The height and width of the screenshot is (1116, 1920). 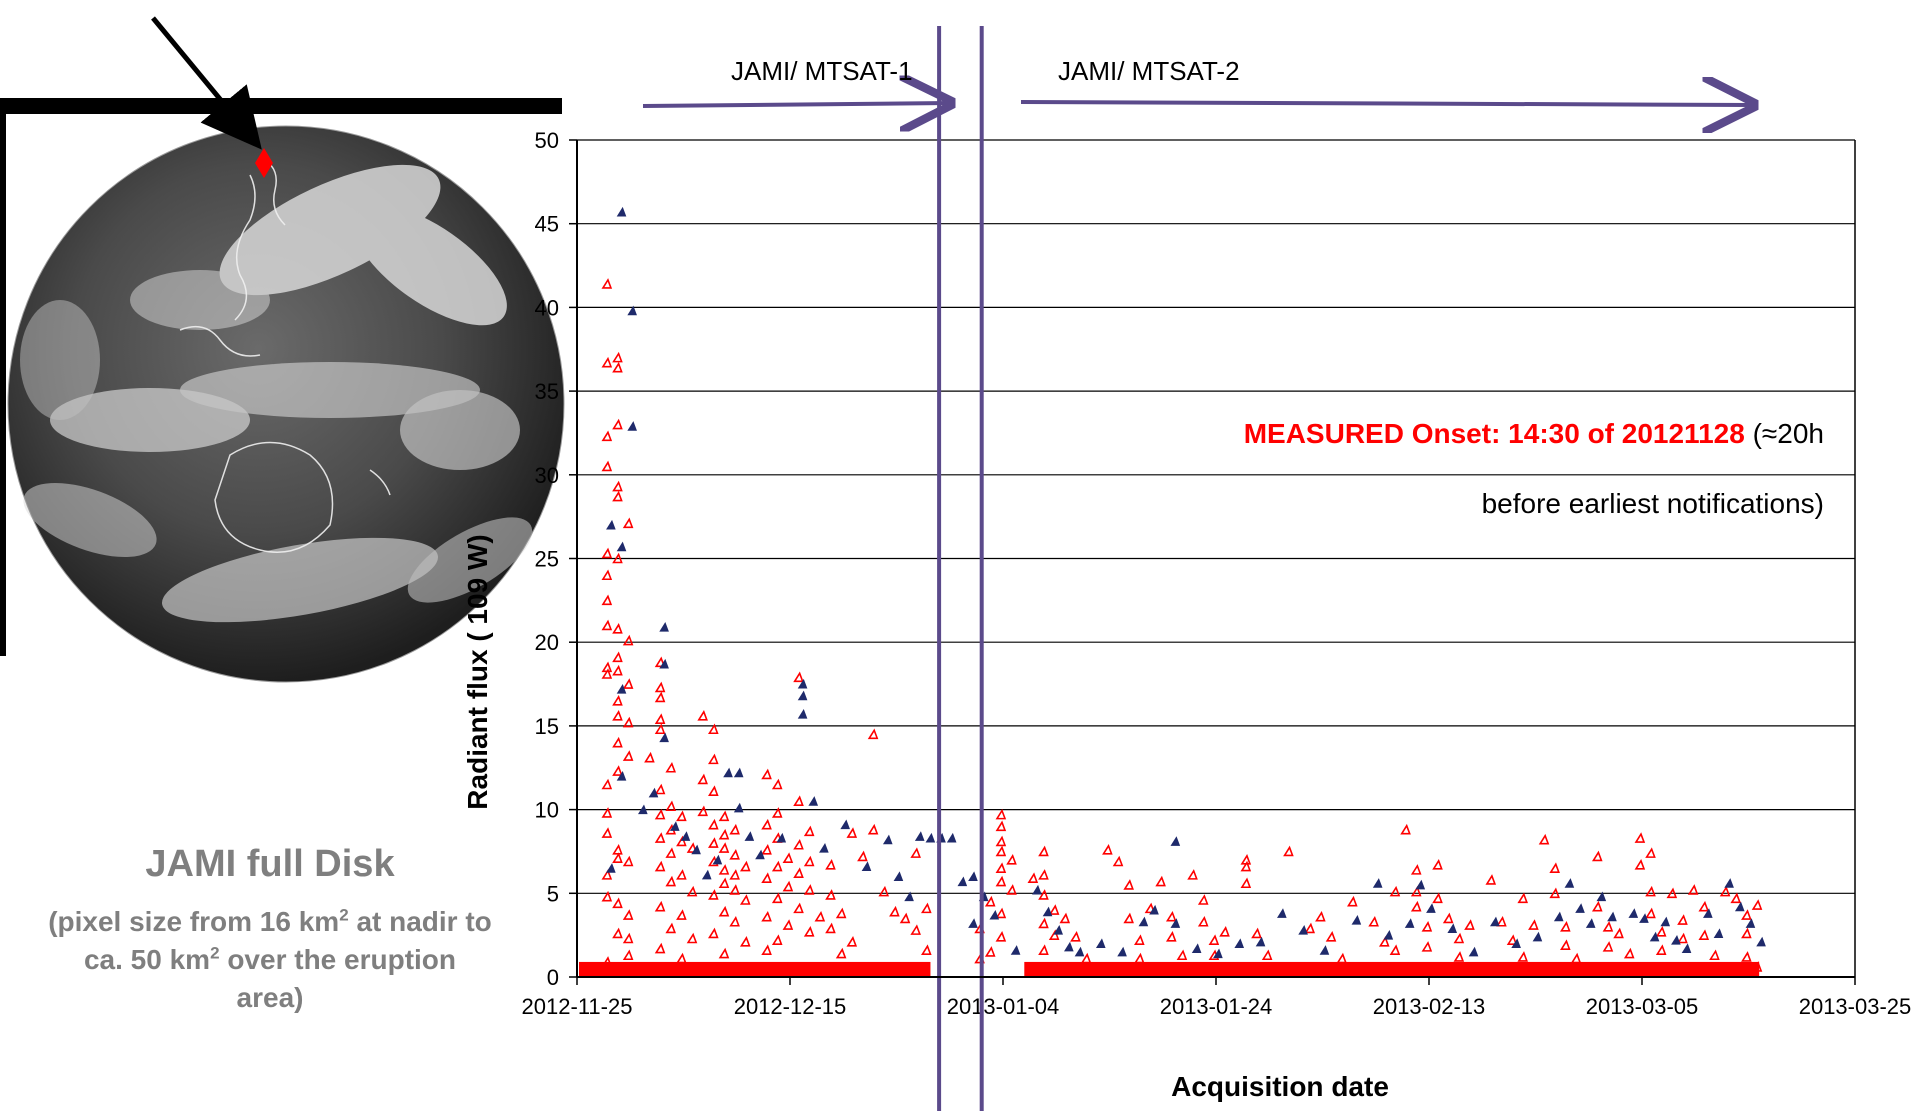 What do you see at coordinates (790, 1006) in the screenshot?
I see `x-tick-label: 2012-12-15` at bounding box center [790, 1006].